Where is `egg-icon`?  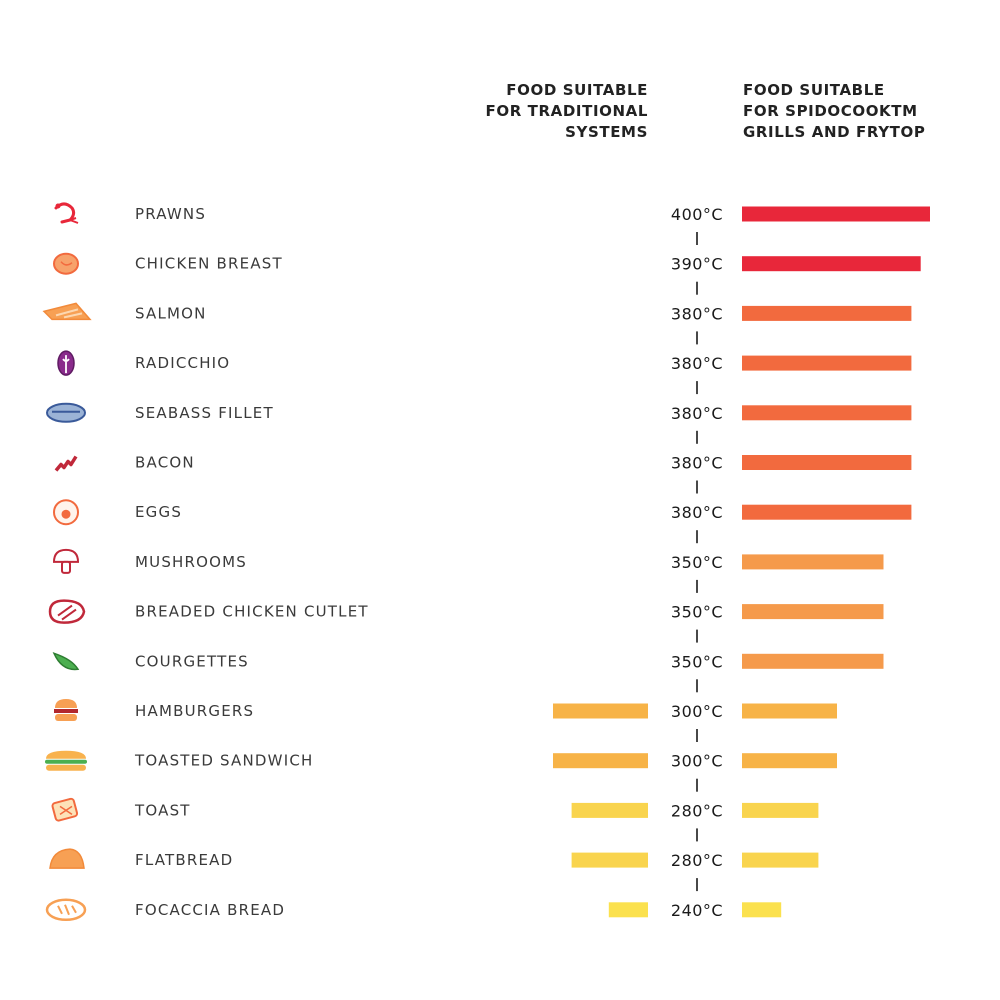 egg-icon is located at coordinates (66, 512).